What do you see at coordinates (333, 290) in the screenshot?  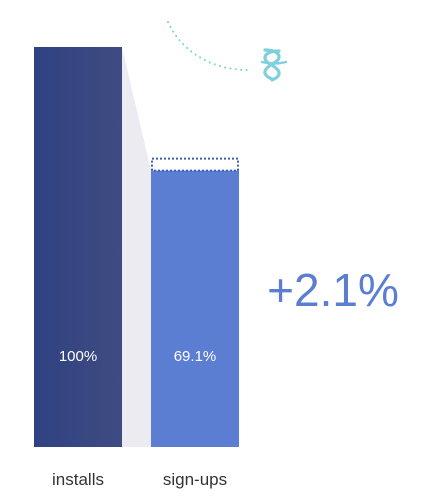 I see `change-percentage-label: +2.1%` at bounding box center [333, 290].